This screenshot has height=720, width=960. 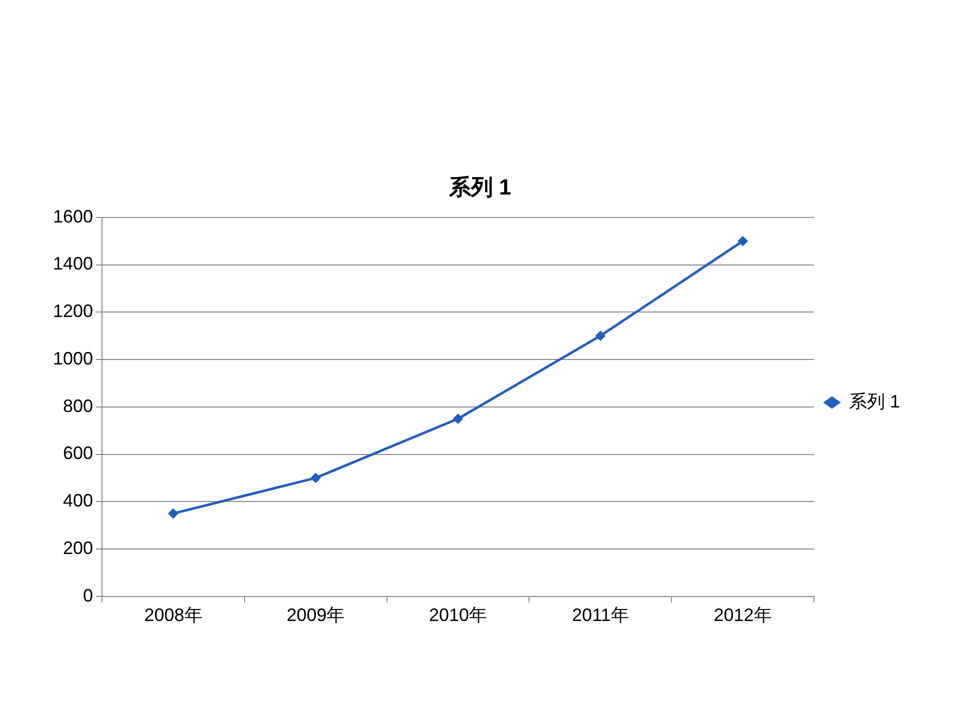 I want to click on y-tick-label: 400, so click(x=78, y=500).